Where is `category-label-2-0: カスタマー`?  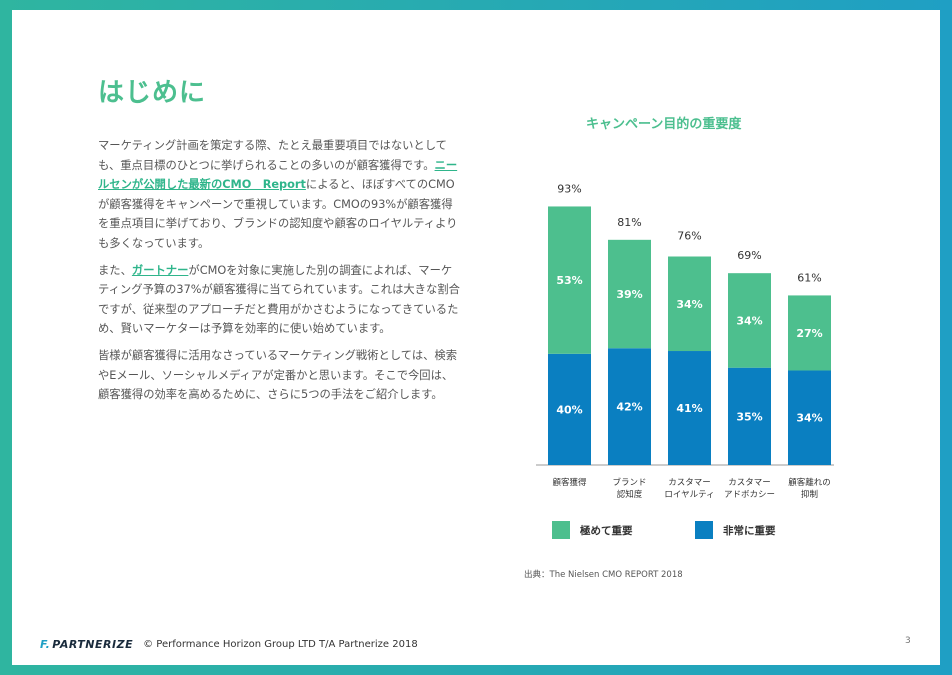 category-label-2-0: カスタマー is located at coordinates (689, 483).